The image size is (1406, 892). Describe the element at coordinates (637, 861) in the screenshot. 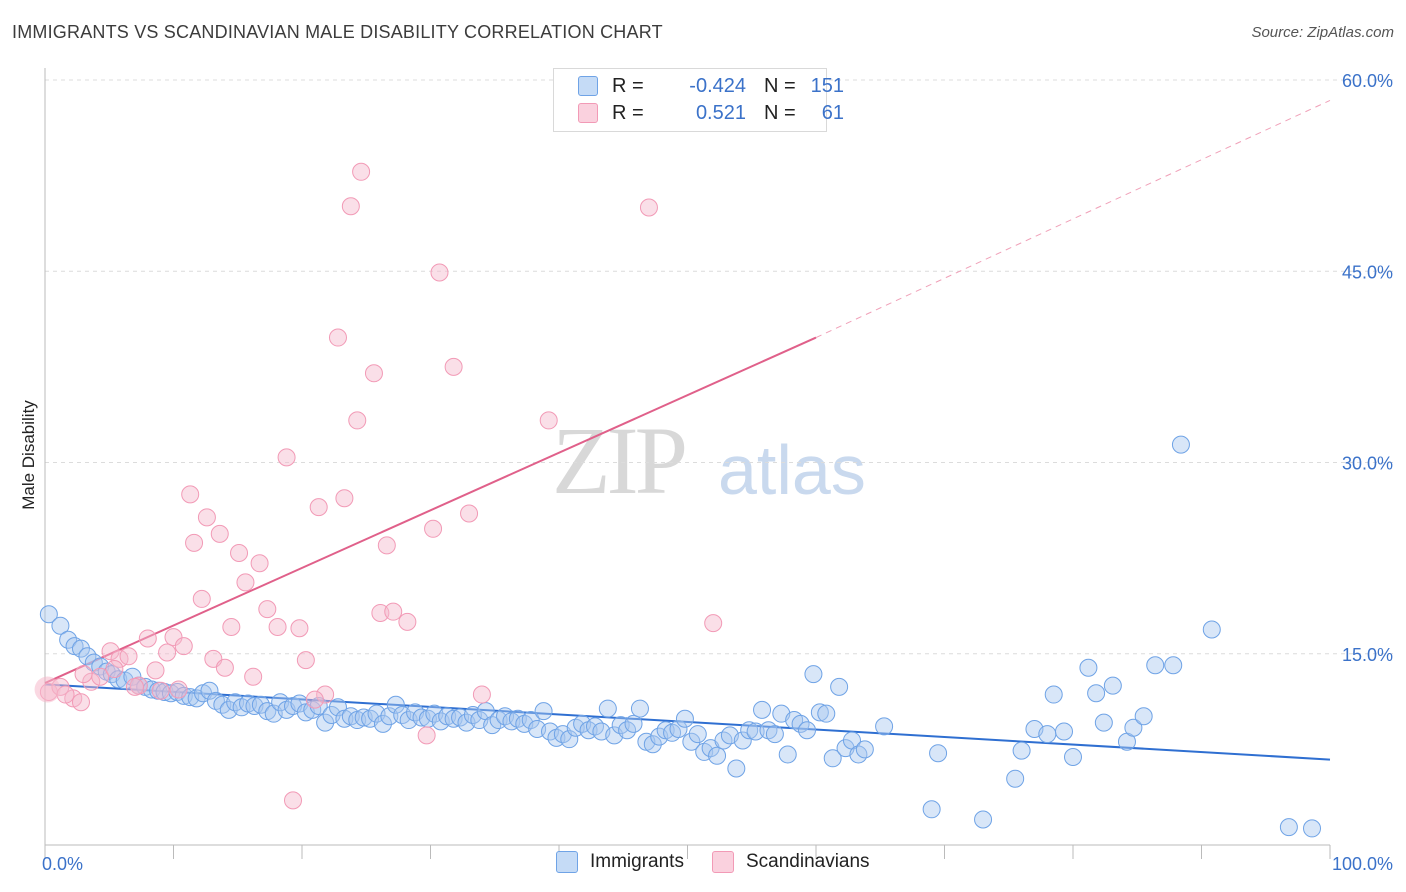

I see `immigrants-legend-label: Immigrants` at that location.